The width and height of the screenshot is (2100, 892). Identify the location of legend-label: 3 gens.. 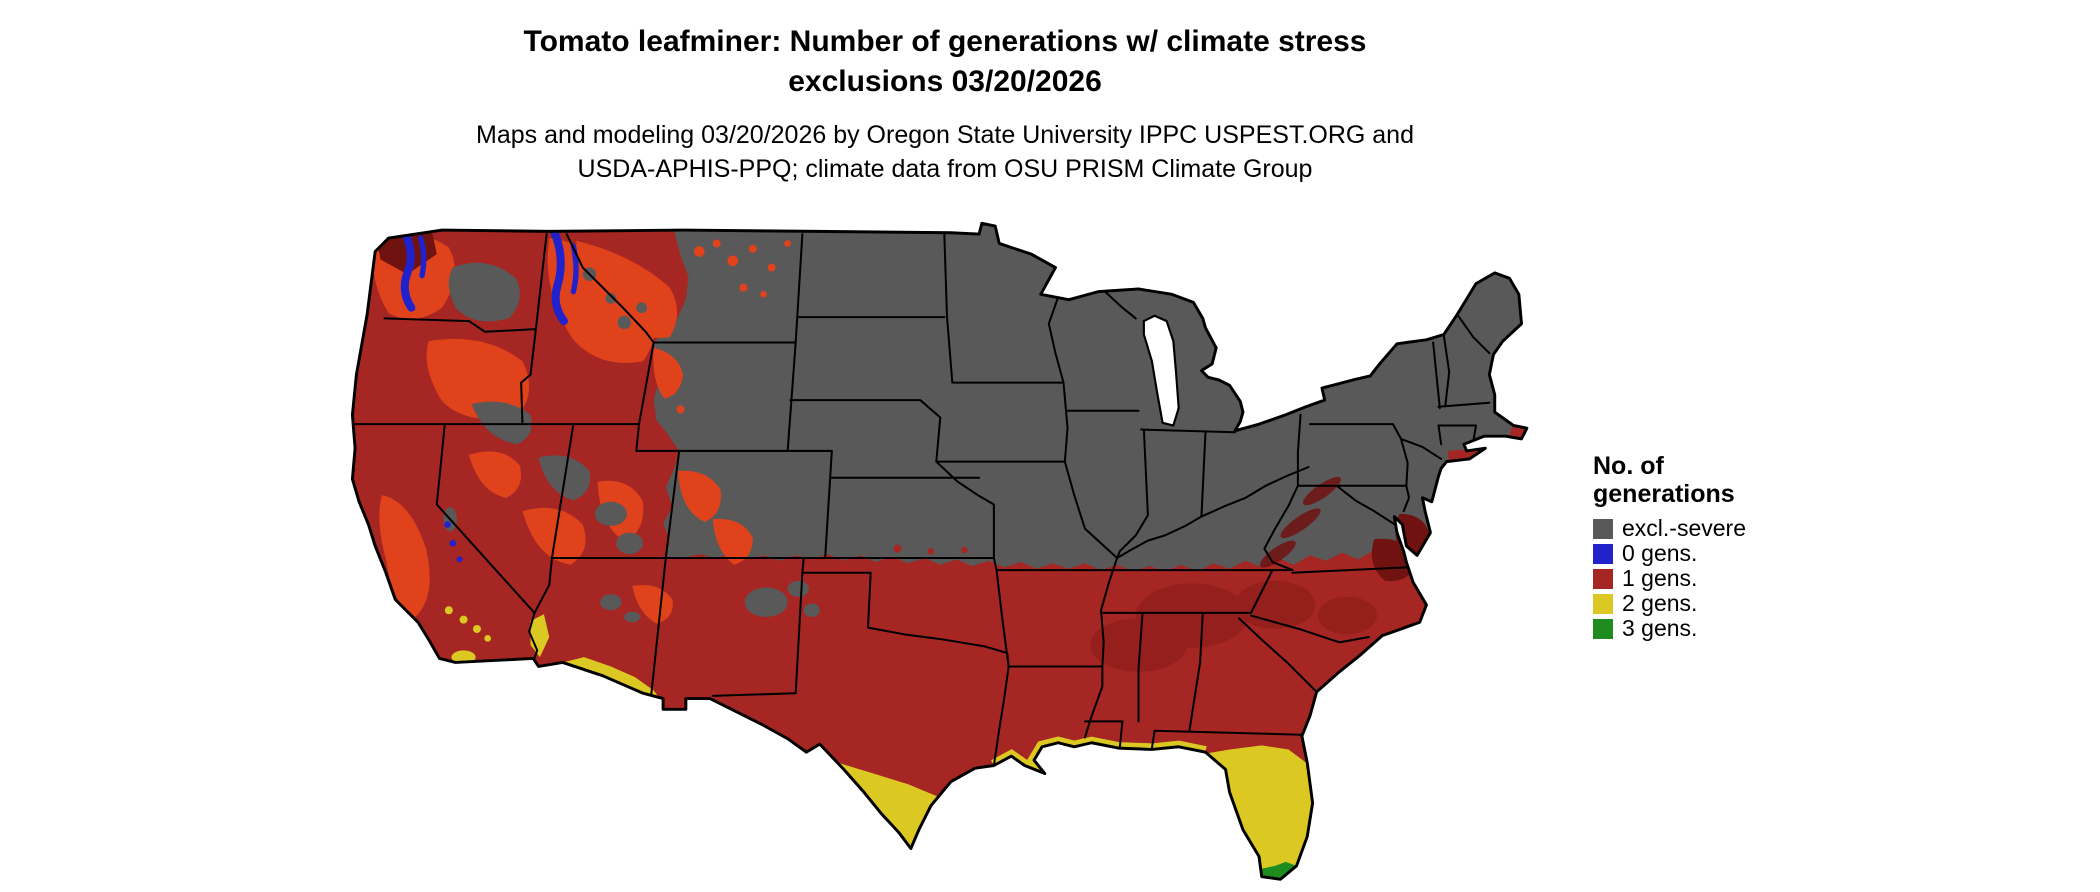
(1660, 628).